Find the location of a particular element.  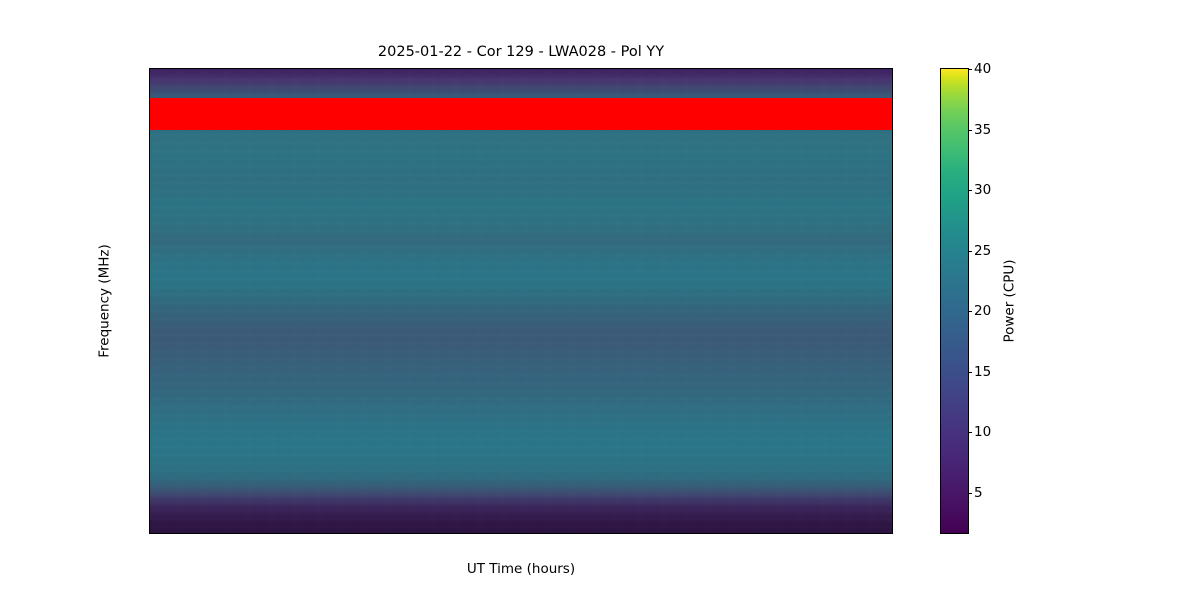

colorbar-tick-label: 5 is located at coordinates (978, 492).